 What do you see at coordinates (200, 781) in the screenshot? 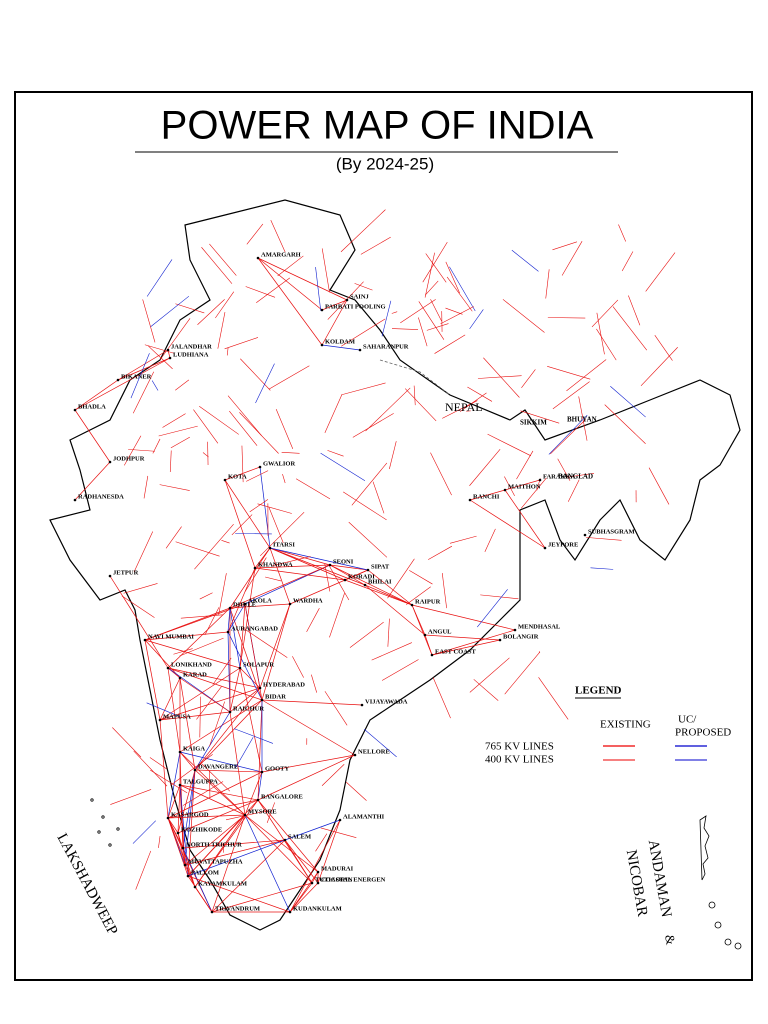
I see `place-label: TALGUPPA` at bounding box center [200, 781].